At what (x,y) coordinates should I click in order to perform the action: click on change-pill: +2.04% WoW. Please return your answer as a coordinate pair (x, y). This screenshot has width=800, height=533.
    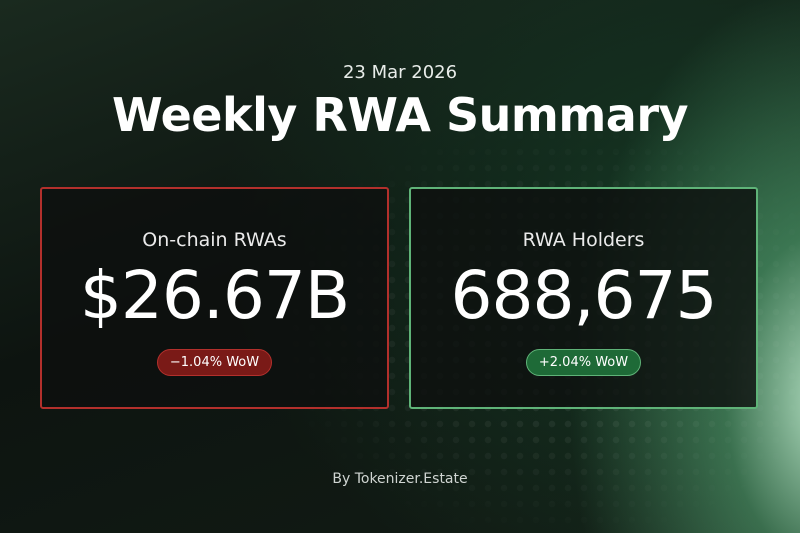
    Looking at the image, I should click on (583, 362).